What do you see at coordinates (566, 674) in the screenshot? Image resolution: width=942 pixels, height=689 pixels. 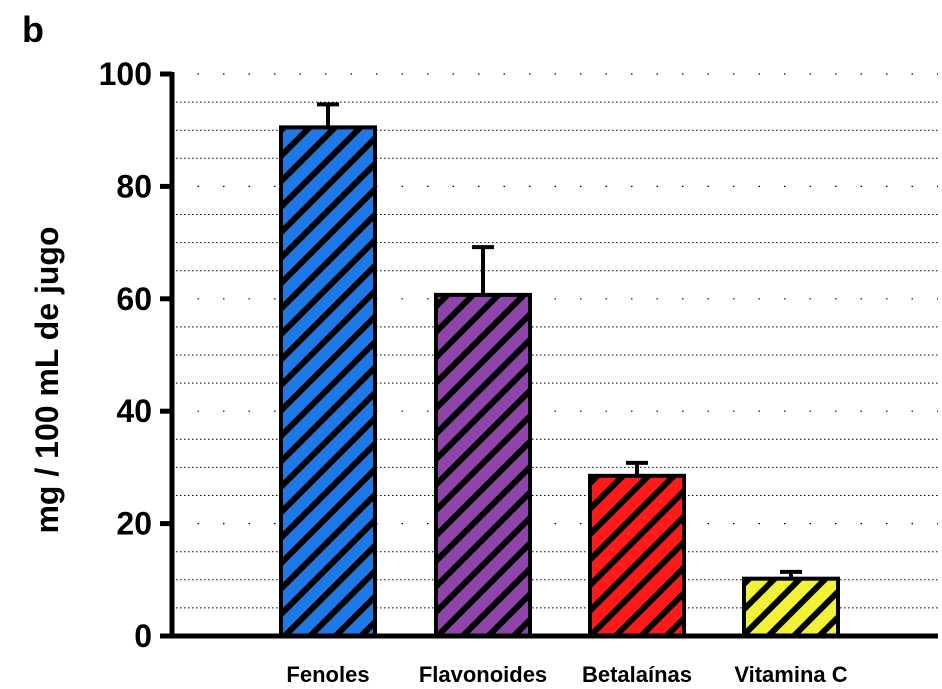 I see `category-labels: Fenoles Flavonoides Betalaínas Vitamina C` at bounding box center [566, 674].